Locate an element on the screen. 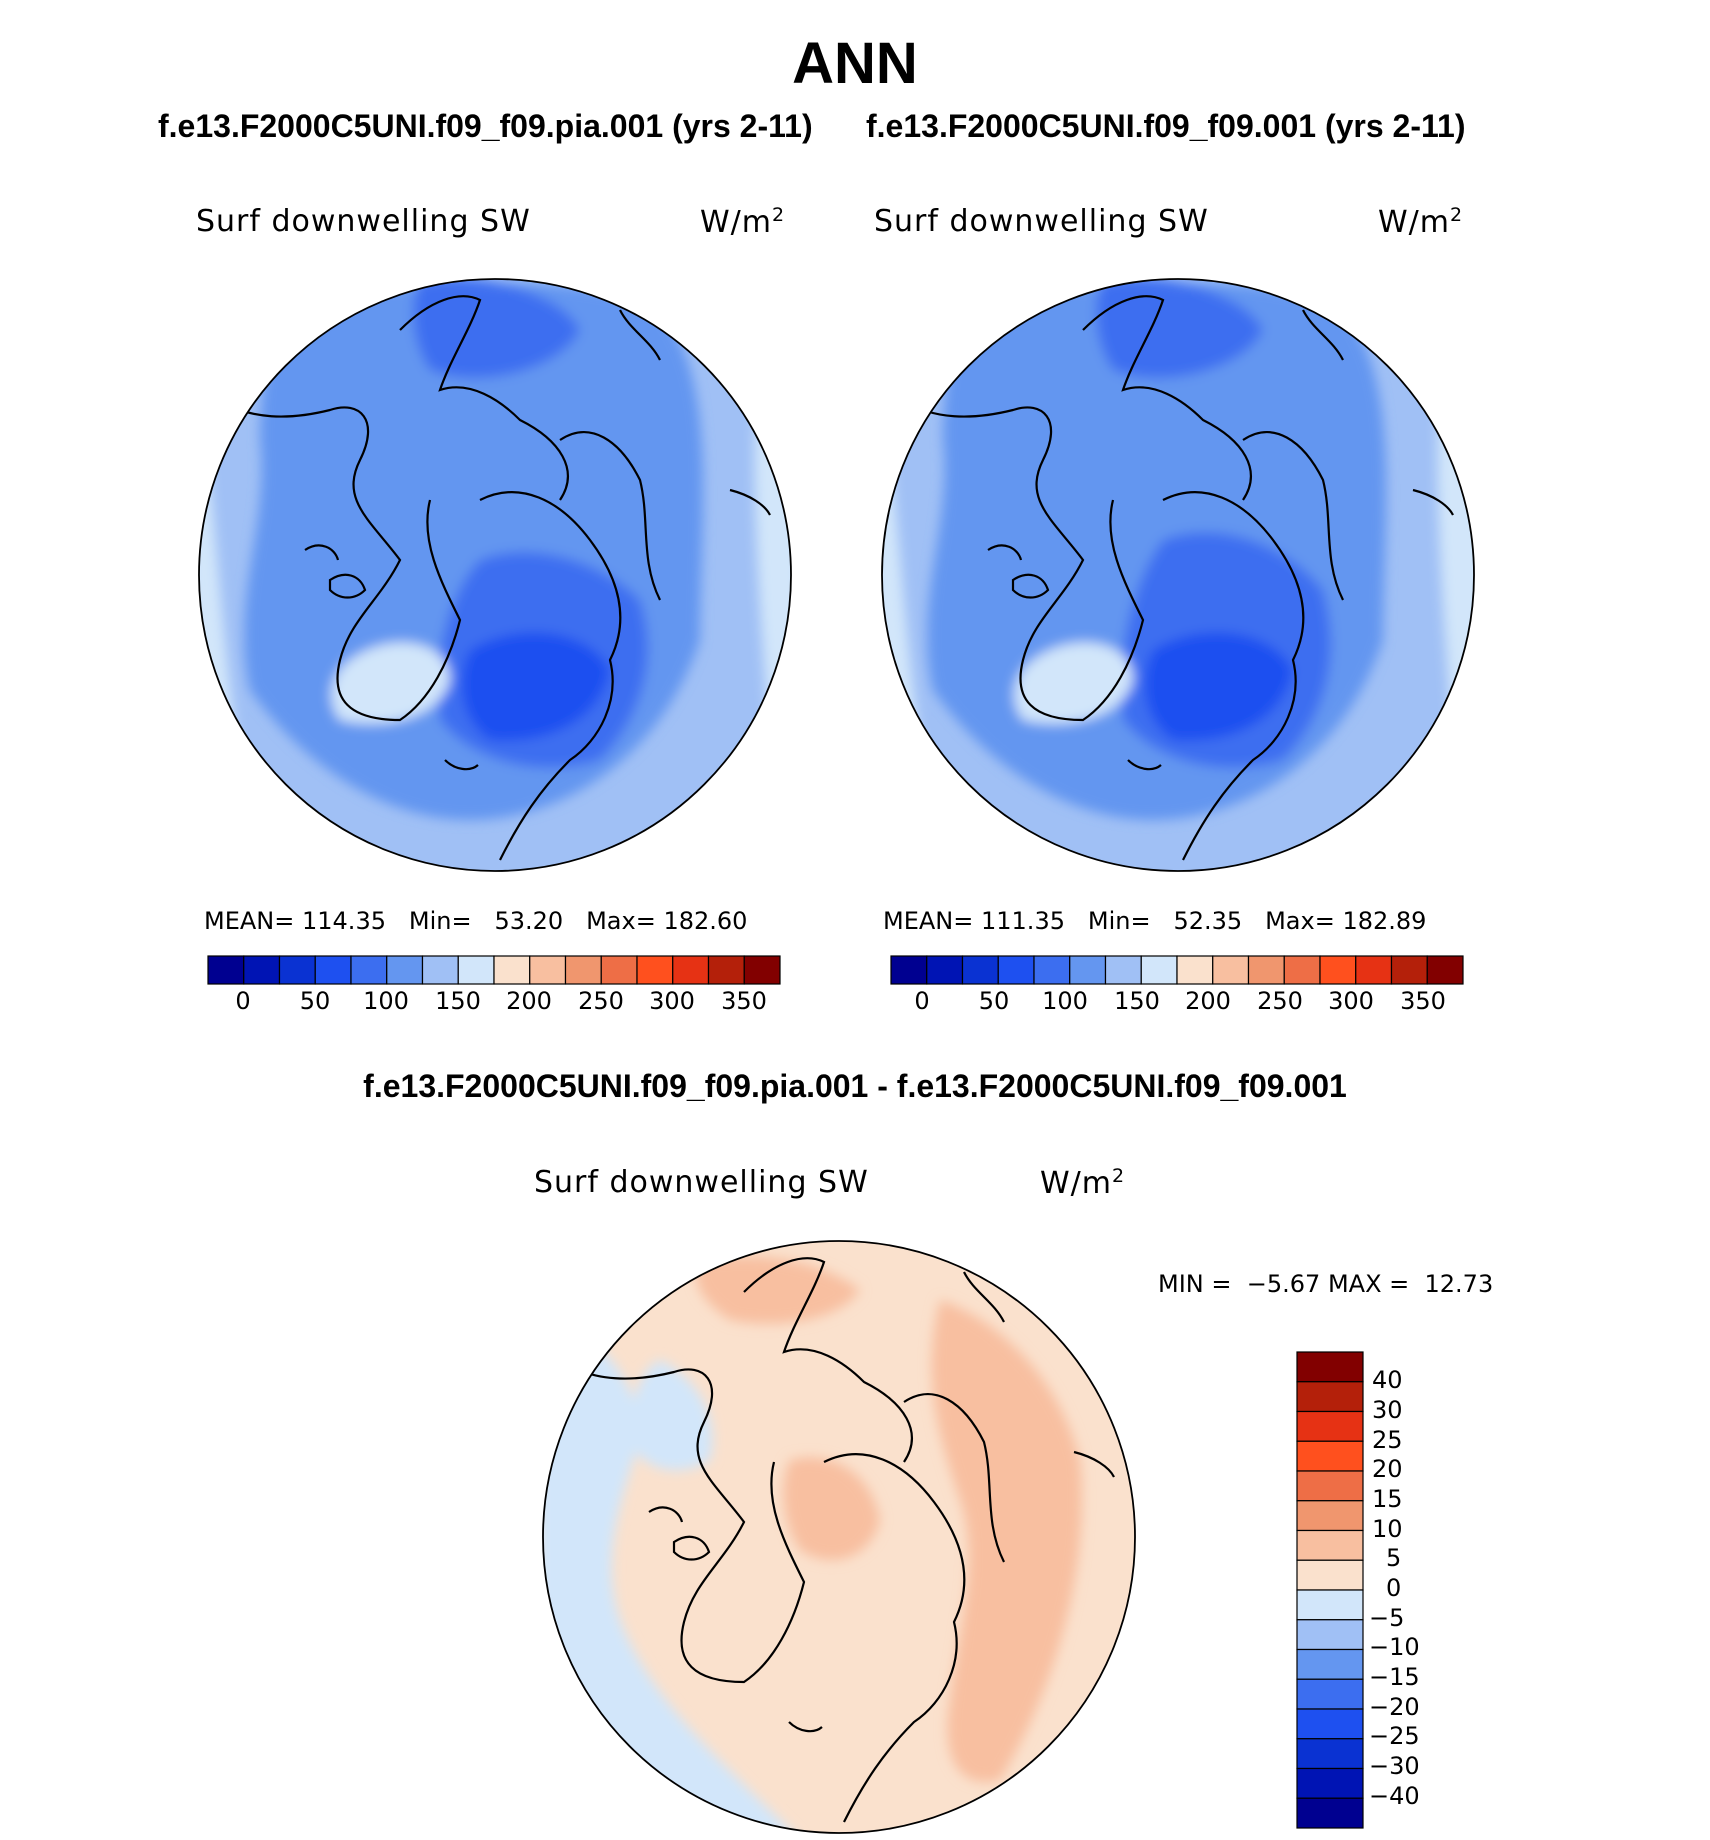  left-map-border is located at coordinates (495, 575).